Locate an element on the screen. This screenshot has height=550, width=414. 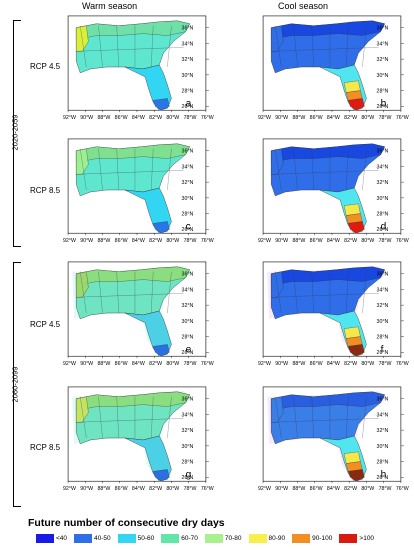
panel-letter: c is located at coordinates (188, 226).